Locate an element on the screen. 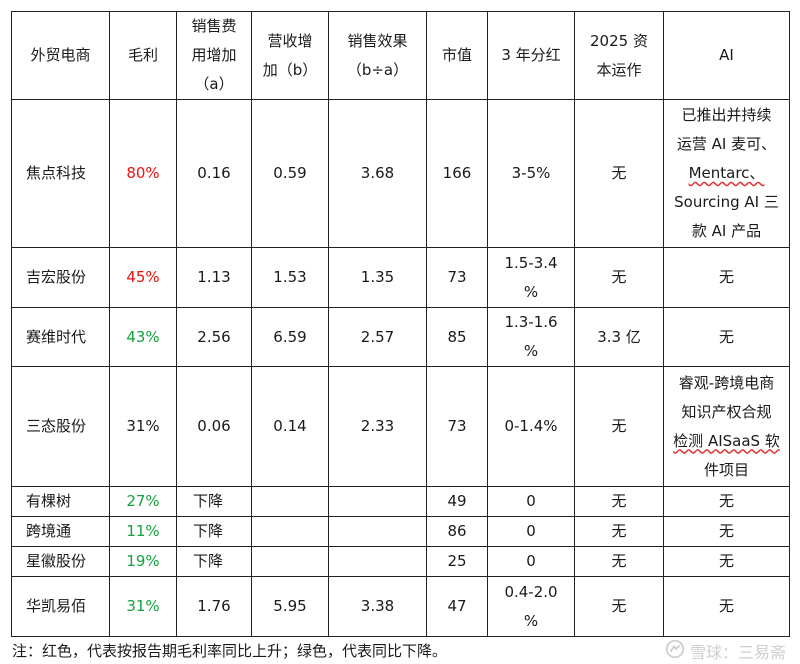  market-cap: 73 is located at coordinates (457, 277).